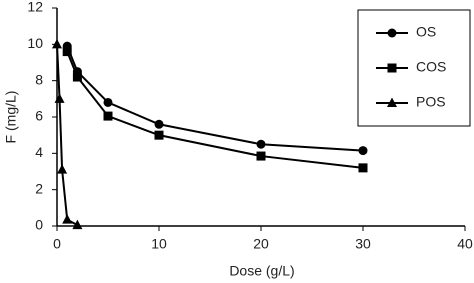 The image size is (474, 283). What do you see at coordinates (431, 102) in the screenshot?
I see `legend-label: POS` at bounding box center [431, 102].